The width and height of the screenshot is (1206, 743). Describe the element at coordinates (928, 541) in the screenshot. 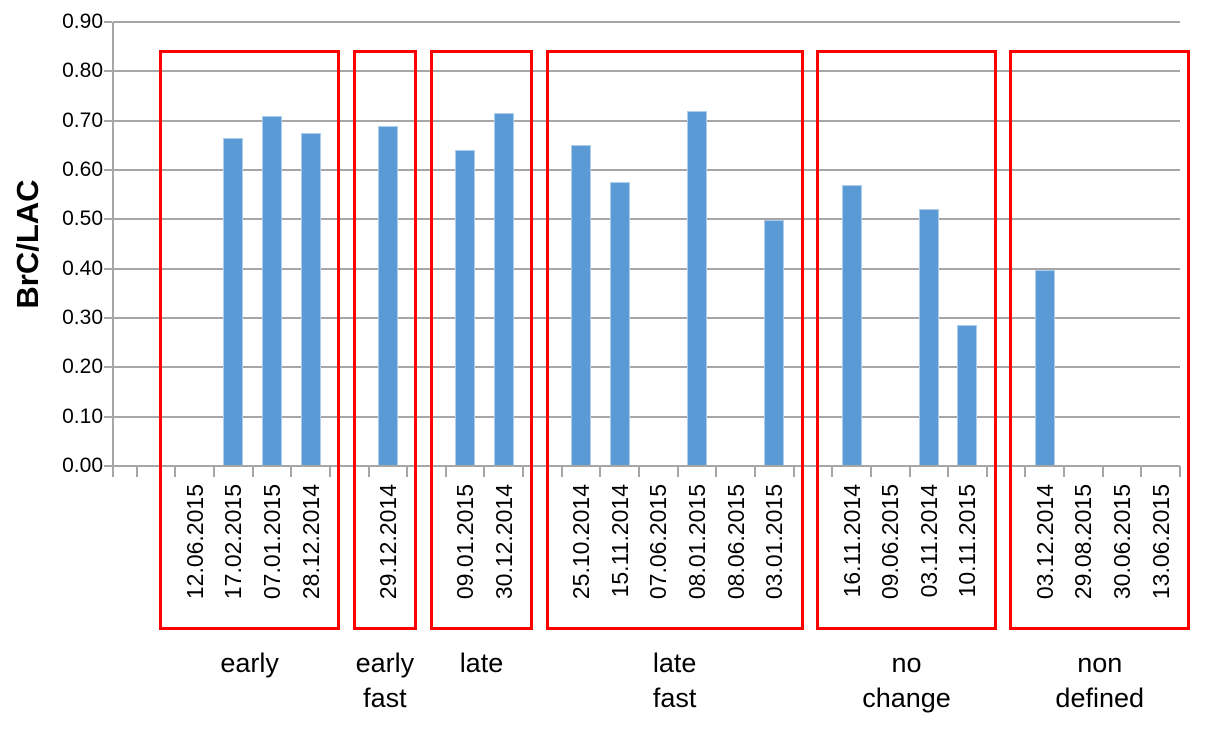

I see `x-tick-label: 03.11.2014` at that location.